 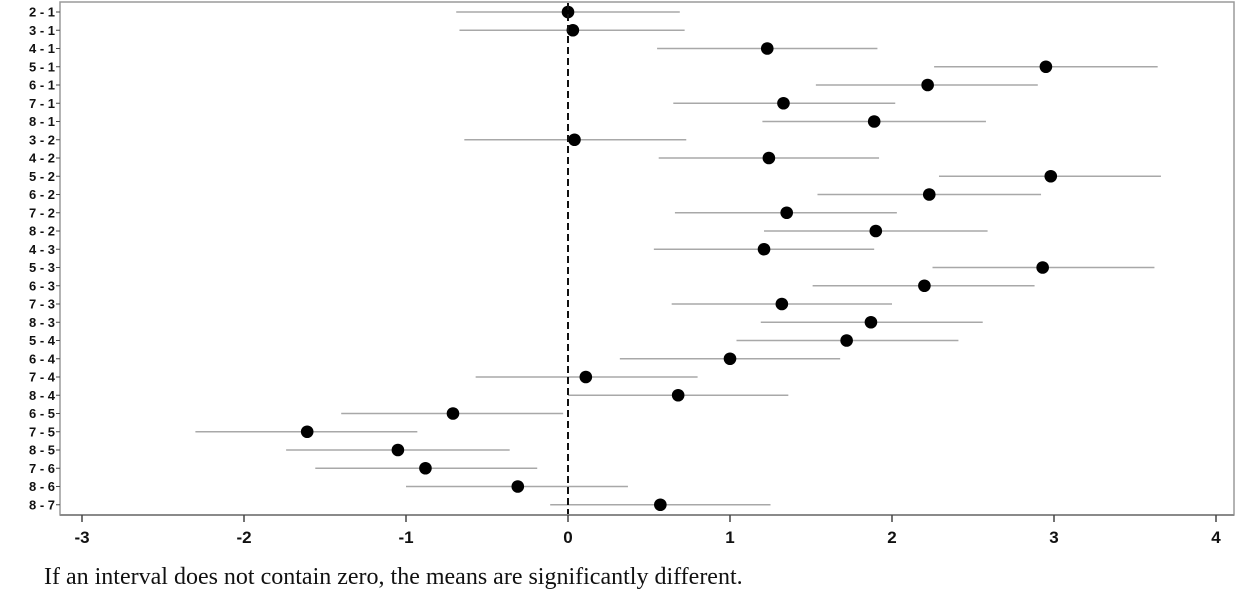 I want to click on y-tick-label: 7 - 3, so click(x=42, y=304).